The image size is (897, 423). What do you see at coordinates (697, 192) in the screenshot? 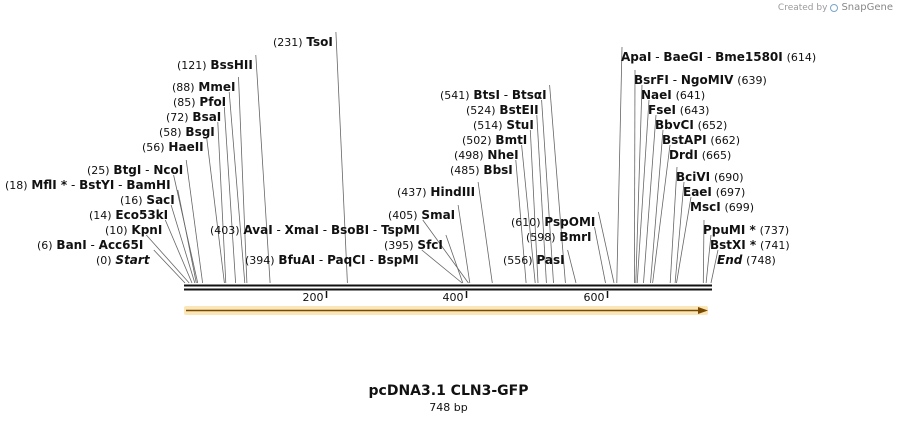
I see `enzyme-name: EaeI` at bounding box center [697, 192].